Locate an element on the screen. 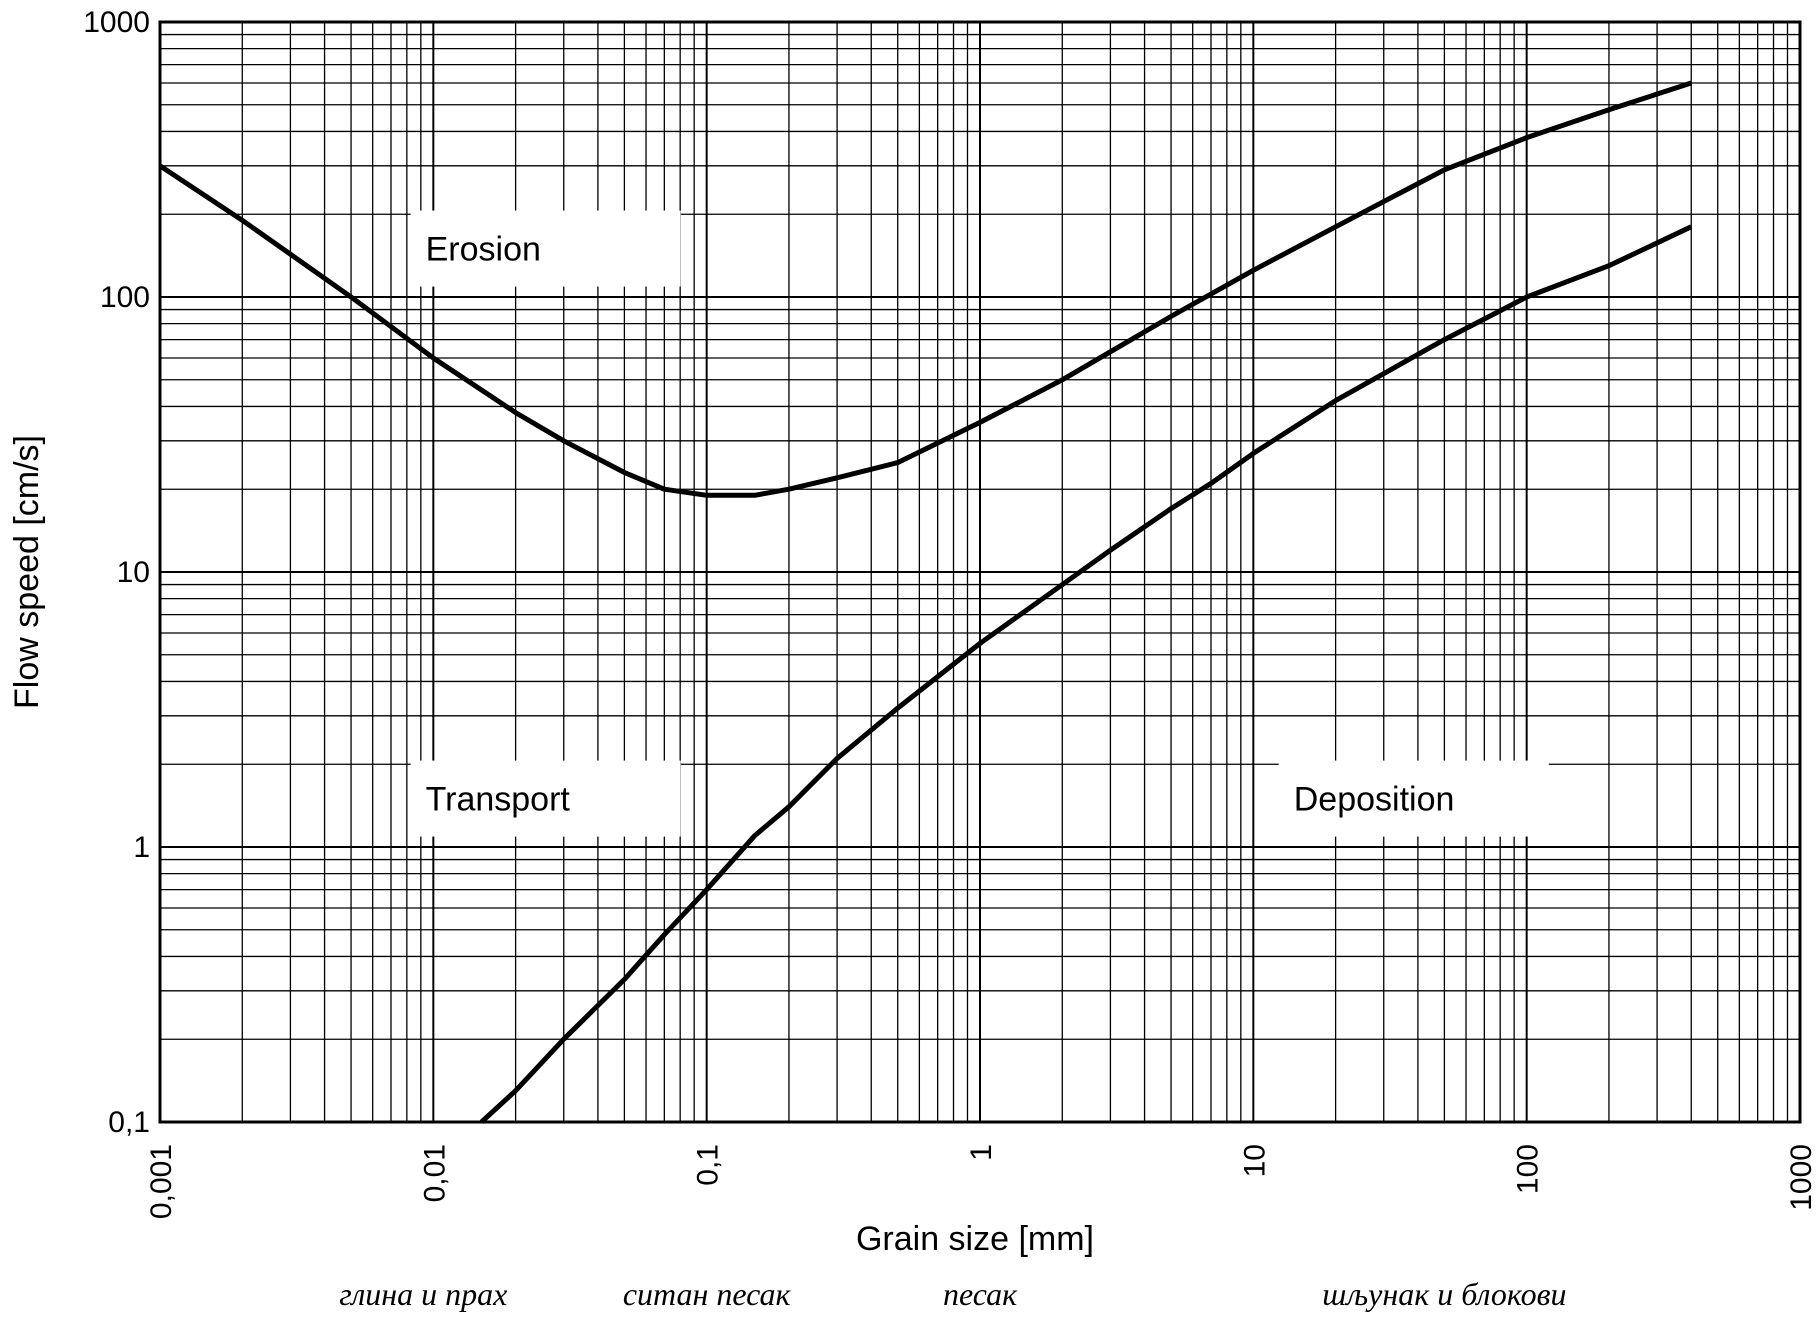 This screenshot has width=1818, height=1319. category-label: ситан песак is located at coordinates (707, 1294).